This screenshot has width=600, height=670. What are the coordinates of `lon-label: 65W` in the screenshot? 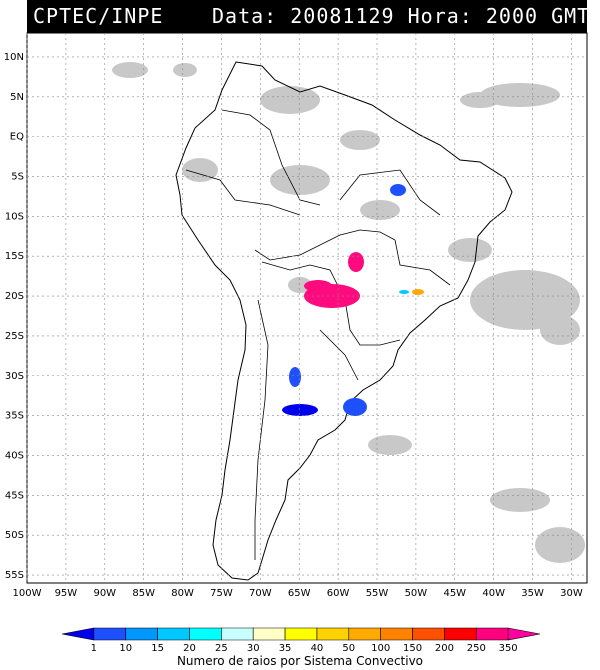 It's located at (299, 593).